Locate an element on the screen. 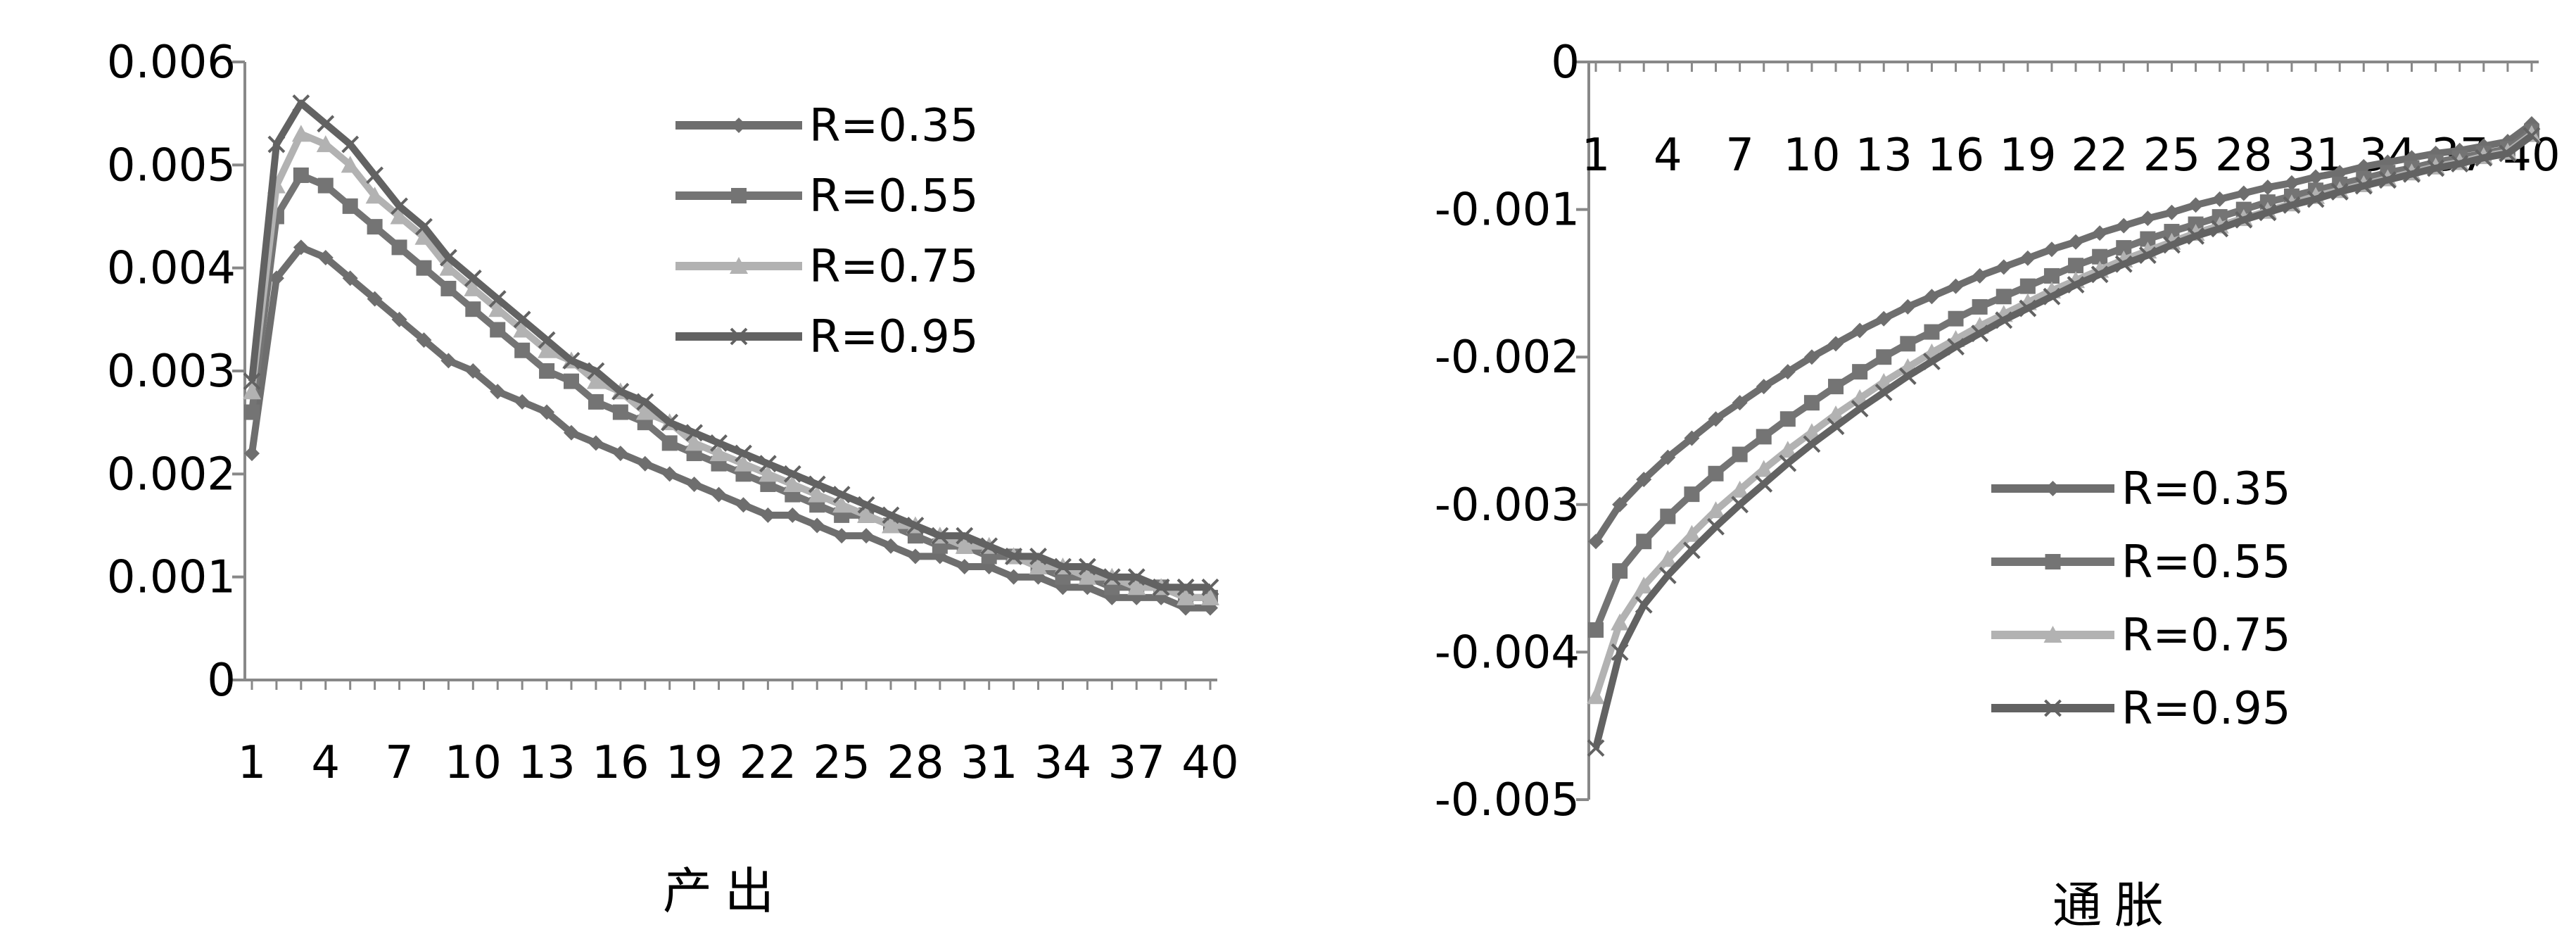 The width and height of the screenshot is (2576, 951). legend-label: R=0.75 is located at coordinates (2206, 636).